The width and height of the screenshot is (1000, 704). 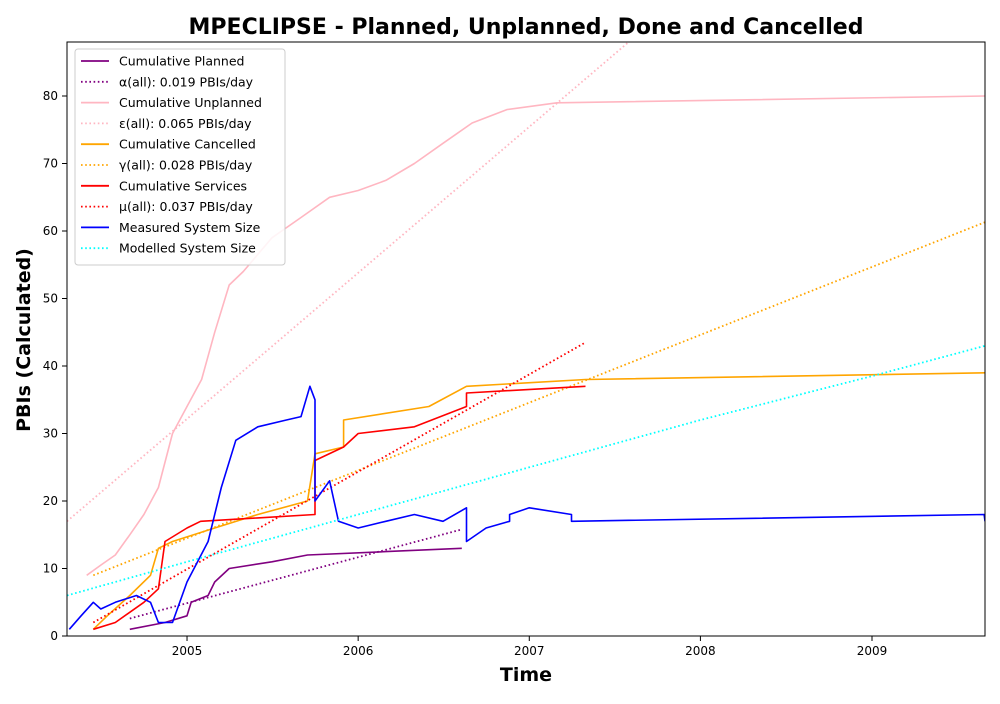 I want to click on legend-box, so click(x=180, y=157).